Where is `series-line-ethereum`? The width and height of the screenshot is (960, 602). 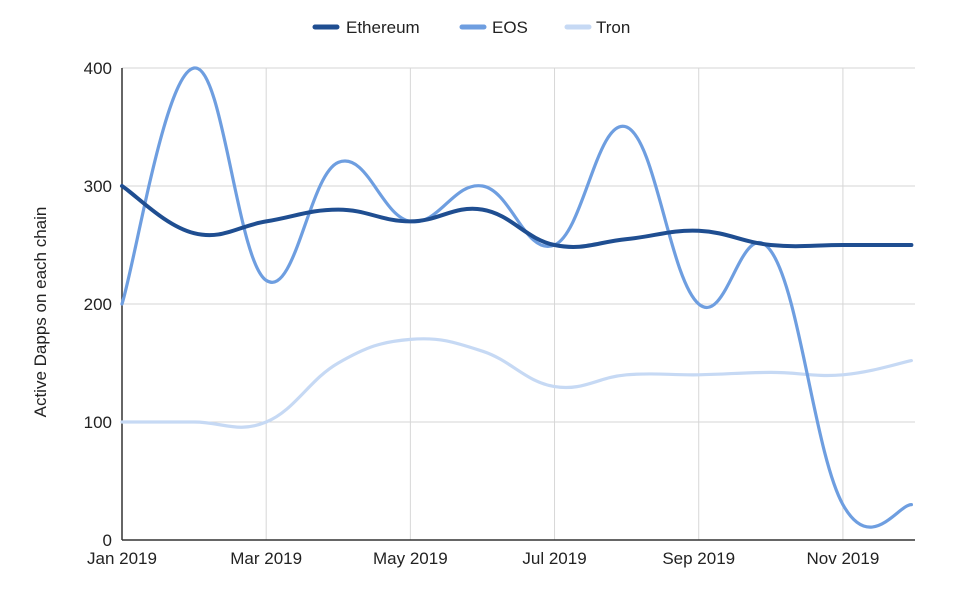
series-line-ethereum is located at coordinates (517, 216).